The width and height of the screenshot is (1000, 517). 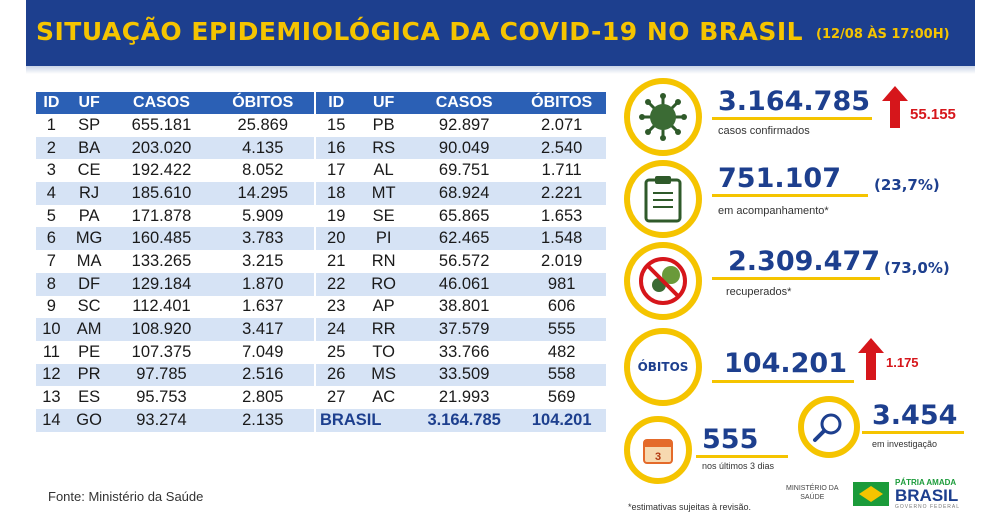 What do you see at coordinates (464, 375) in the screenshot?
I see `cell-casos: 33.509` at bounding box center [464, 375].